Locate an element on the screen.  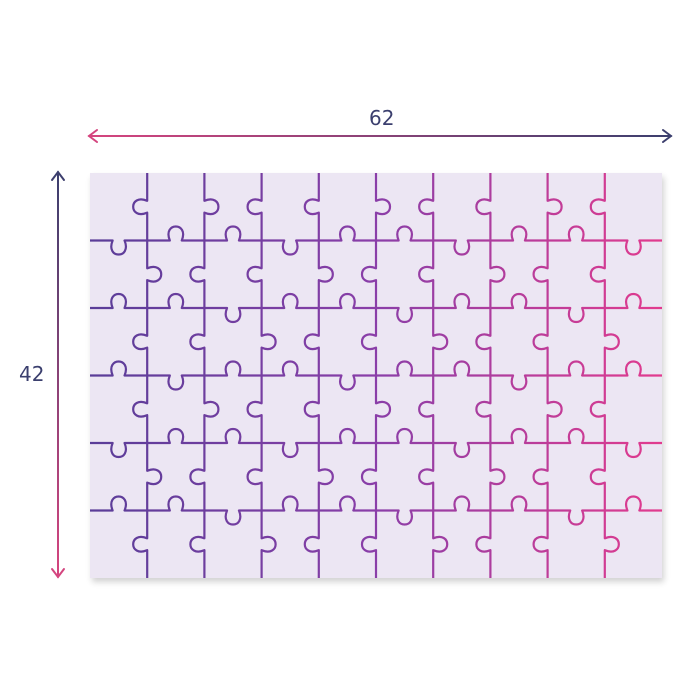
width-label: 62 is located at coordinates (382, 118).